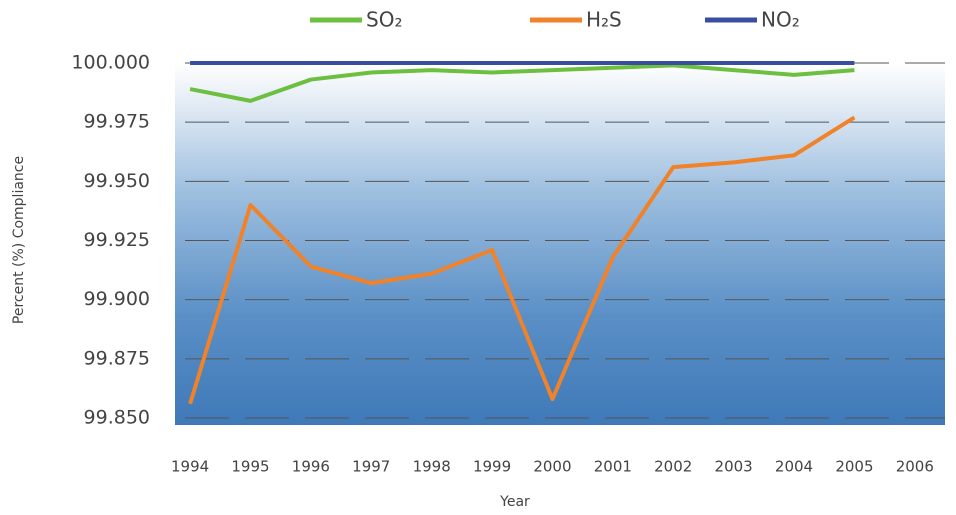  Describe the element at coordinates (854, 467) in the screenshot. I see `x-tick-label: 2005` at that location.